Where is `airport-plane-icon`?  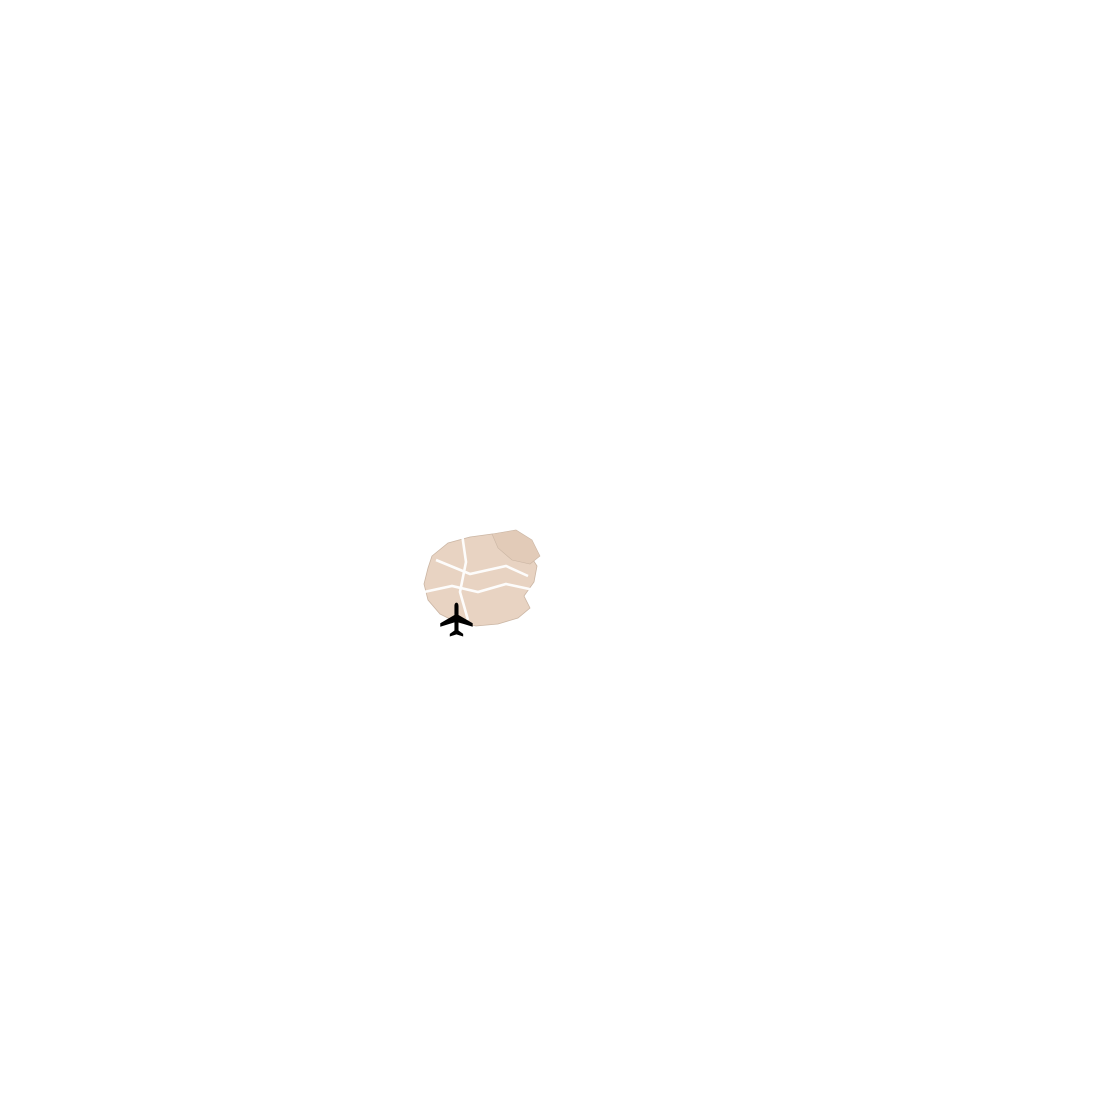 airport-plane-icon is located at coordinates (456, 619).